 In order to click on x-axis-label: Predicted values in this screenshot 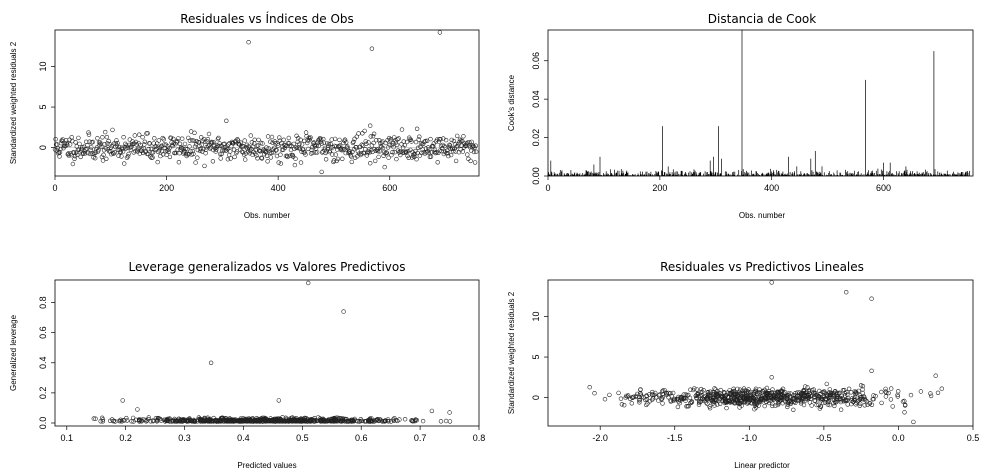, I will do `click(266, 465)`.